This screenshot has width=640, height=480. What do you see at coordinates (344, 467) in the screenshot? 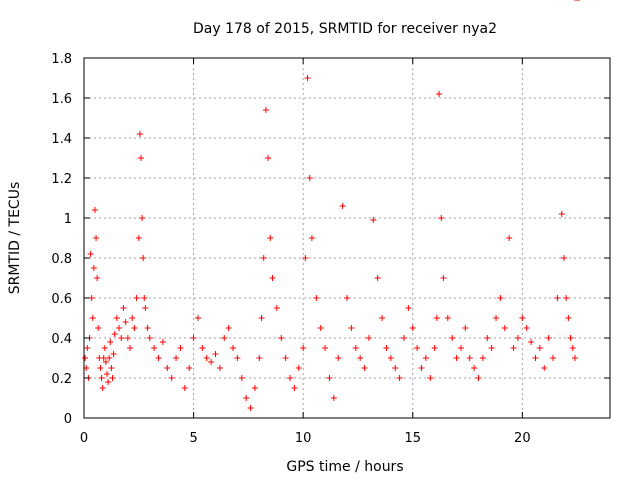
I see `x-axis-title: GPS time / hours` at bounding box center [344, 467].